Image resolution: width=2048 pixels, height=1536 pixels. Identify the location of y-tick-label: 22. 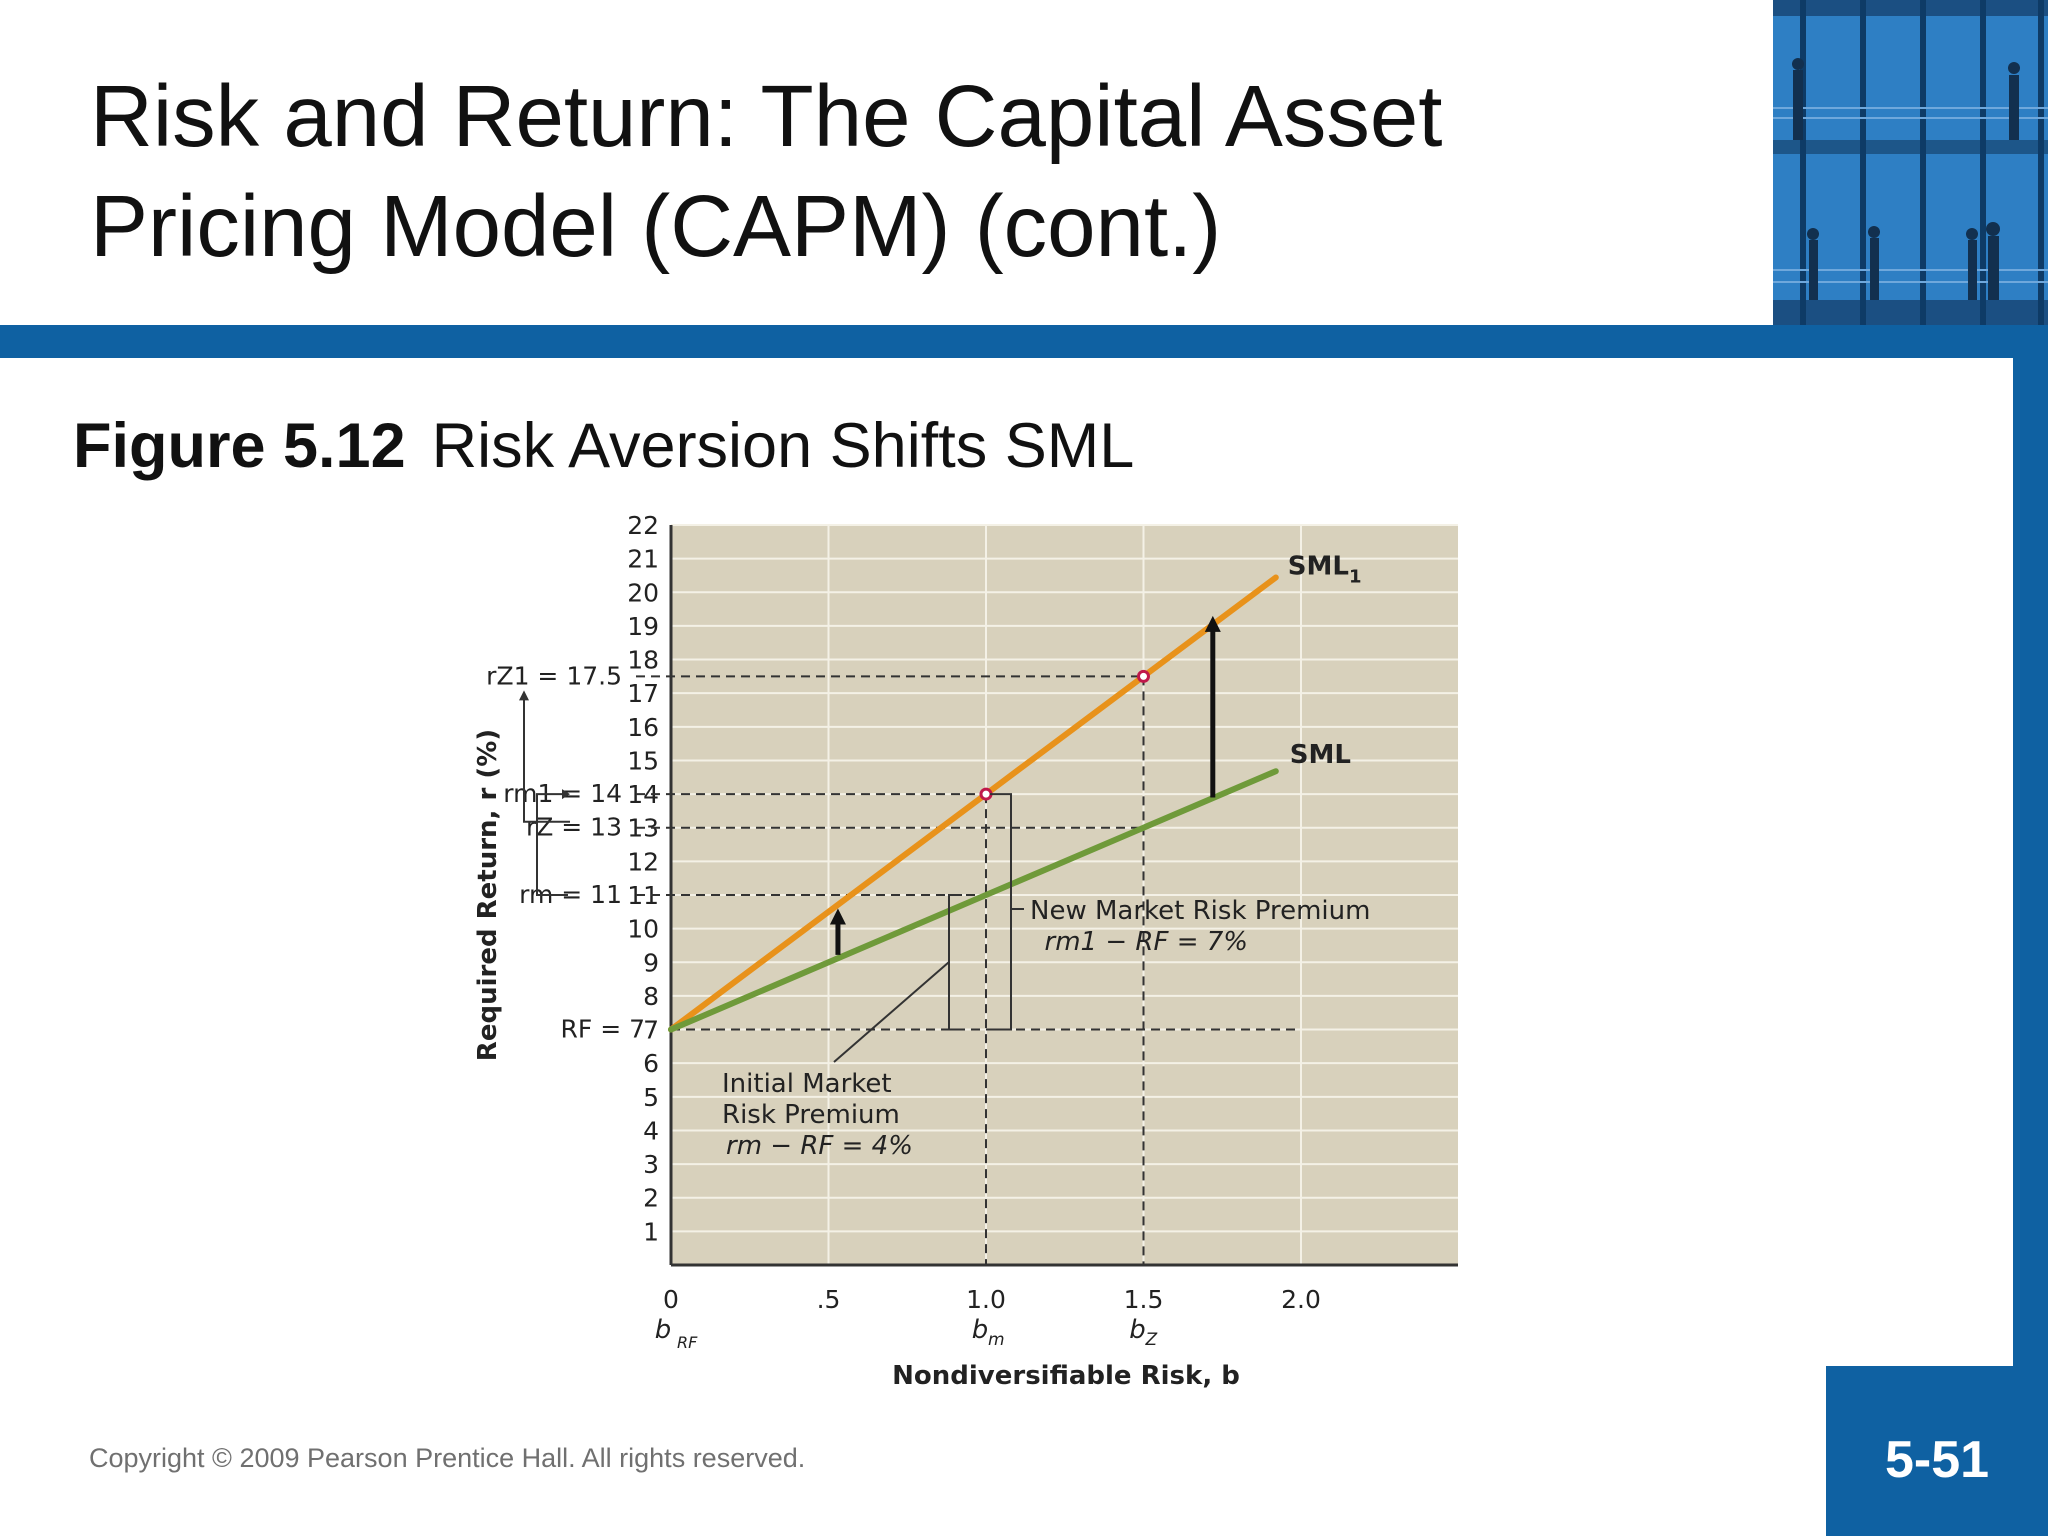
(643, 525).